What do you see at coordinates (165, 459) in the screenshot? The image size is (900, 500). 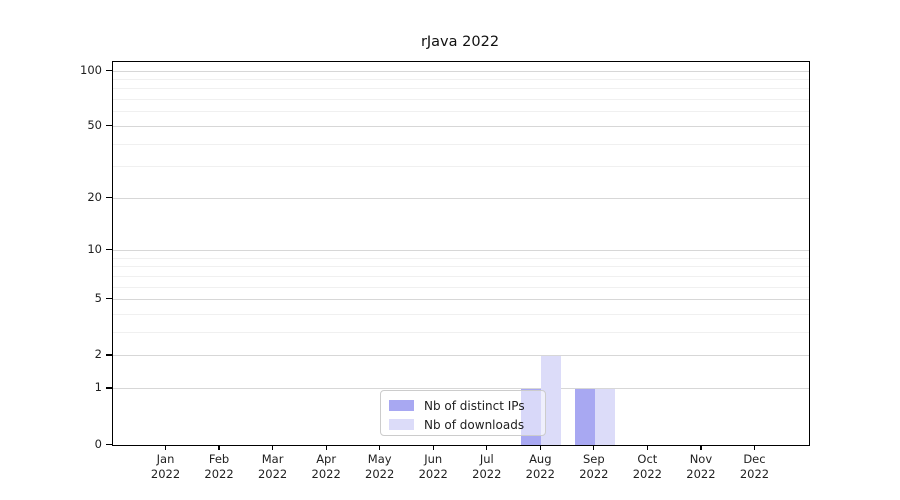 I see `x-tick-month: Jan` at bounding box center [165, 459].